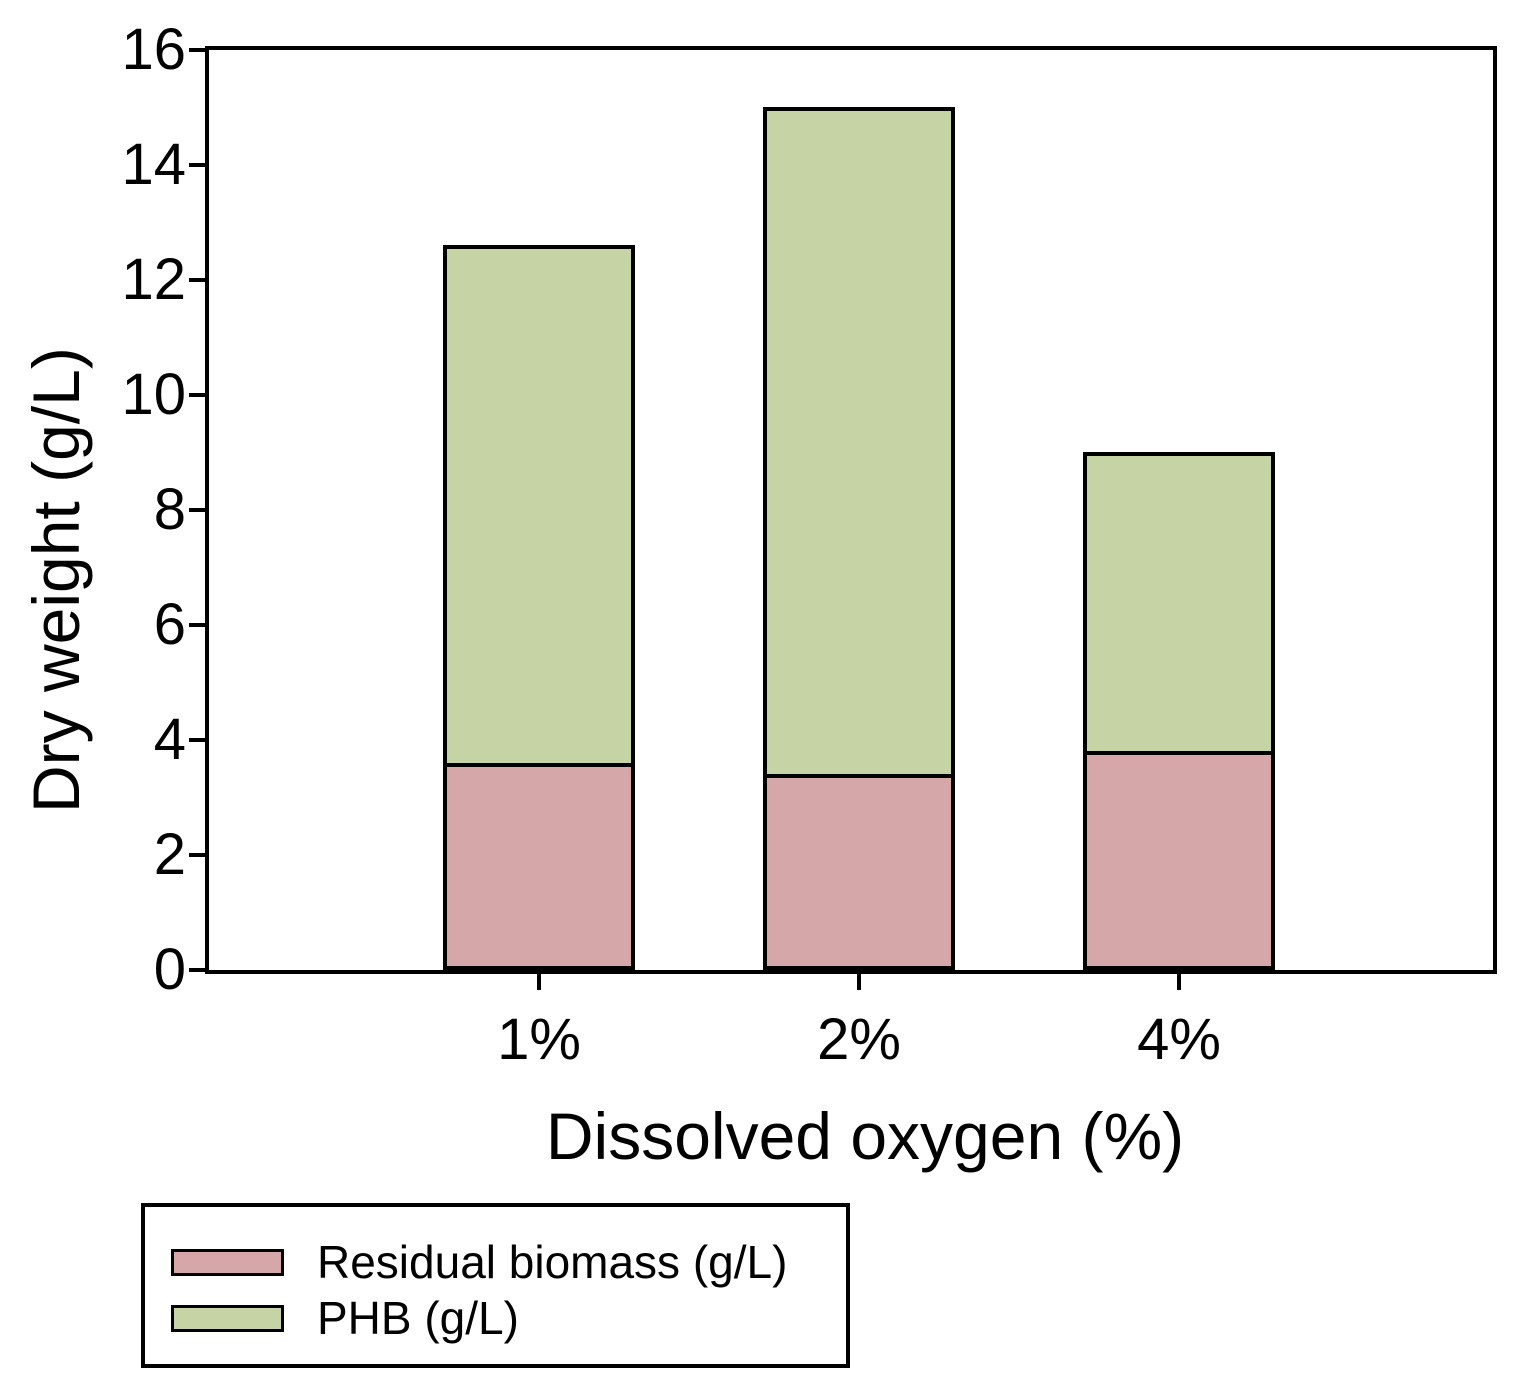  Describe the element at coordinates (227, 1318) in the screenshot. I see `legend-swatch-phb` at that location.